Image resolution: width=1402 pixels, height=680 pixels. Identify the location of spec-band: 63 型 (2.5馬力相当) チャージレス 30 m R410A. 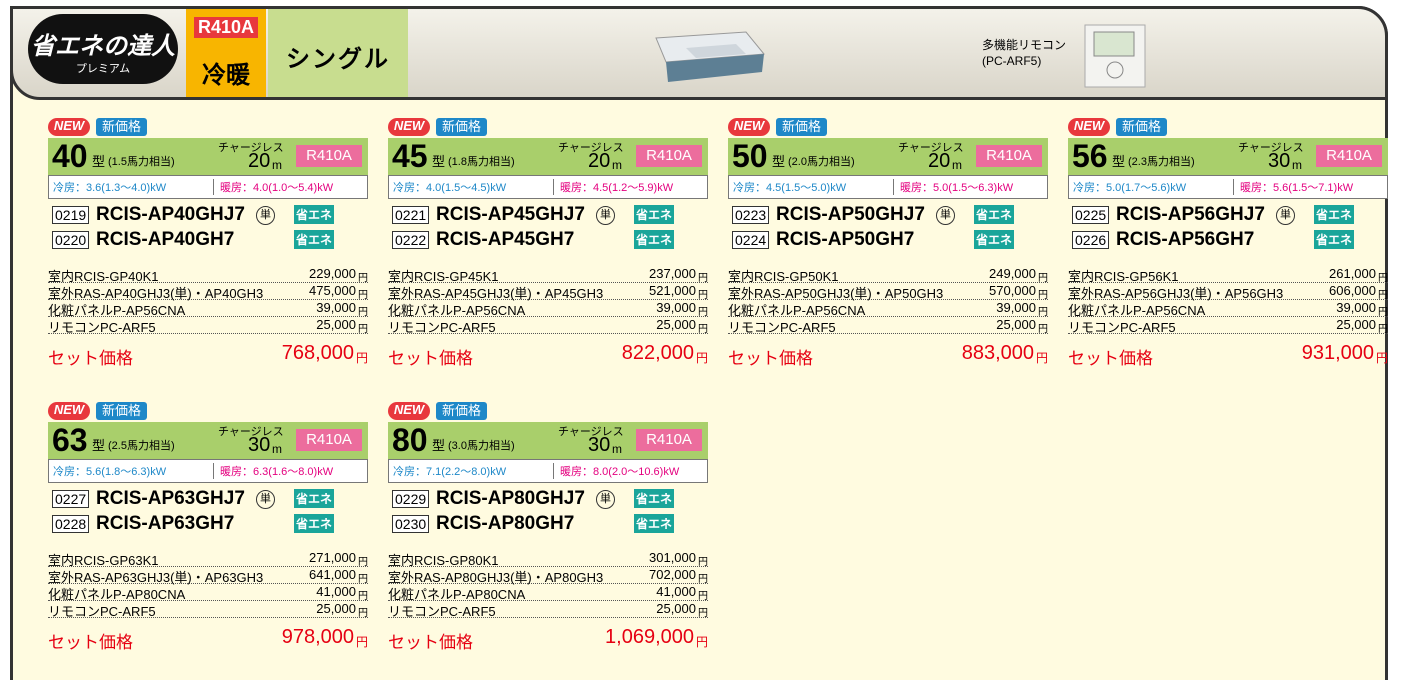
(208, 440).